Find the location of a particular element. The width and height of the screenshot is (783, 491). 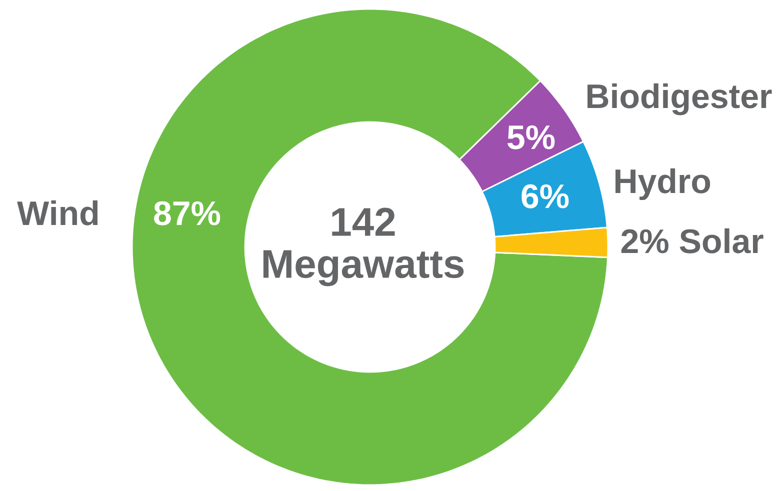

slice-label: Wind is located at coordinates (57, 213).